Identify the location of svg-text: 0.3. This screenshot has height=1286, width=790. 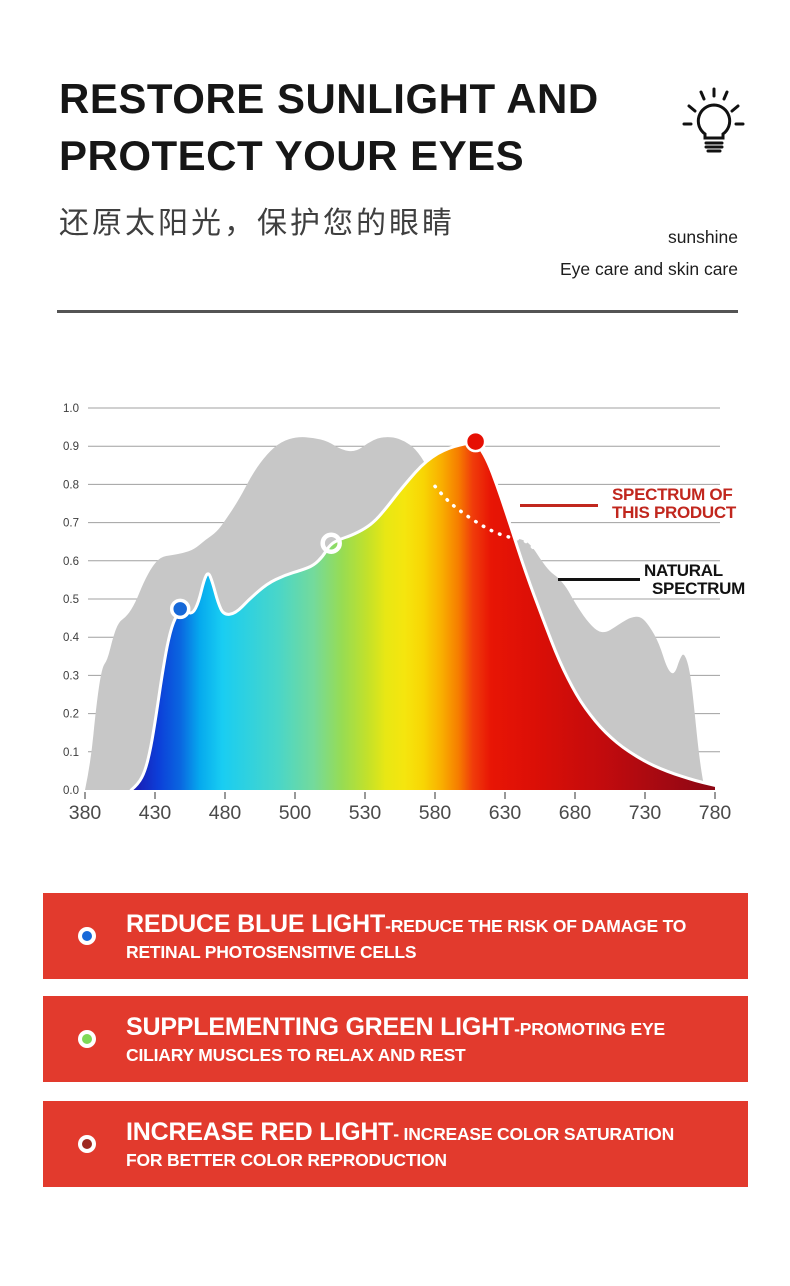
(71, 676).